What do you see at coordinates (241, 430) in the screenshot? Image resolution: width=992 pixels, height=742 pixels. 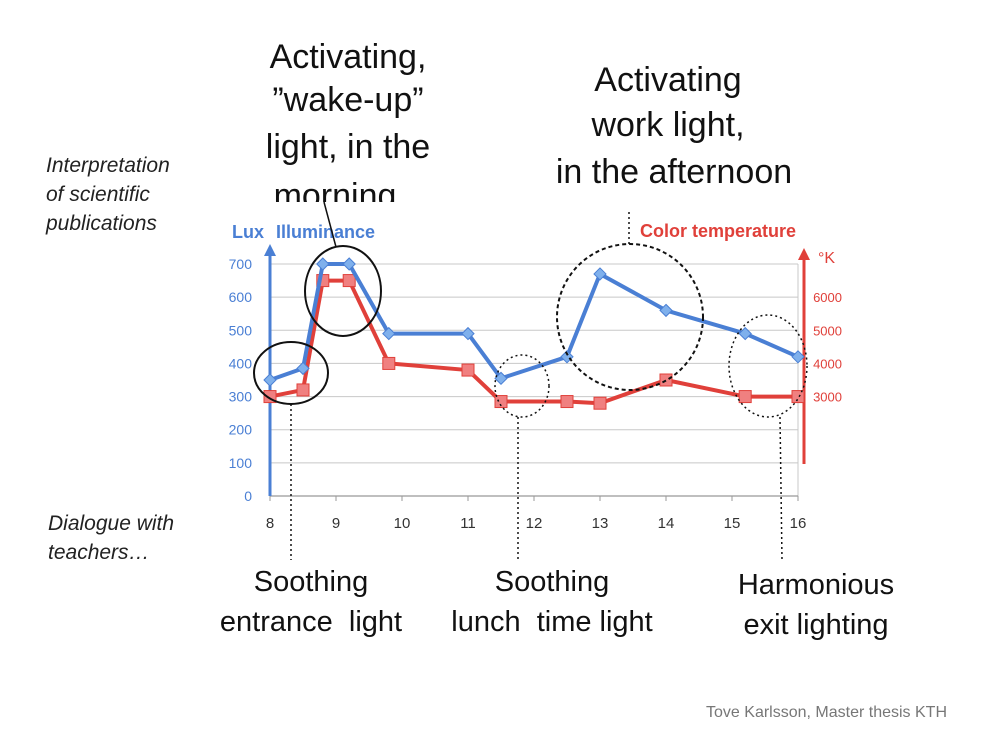 I see `left-tick-200: 200` at bounding box center [241, 430].